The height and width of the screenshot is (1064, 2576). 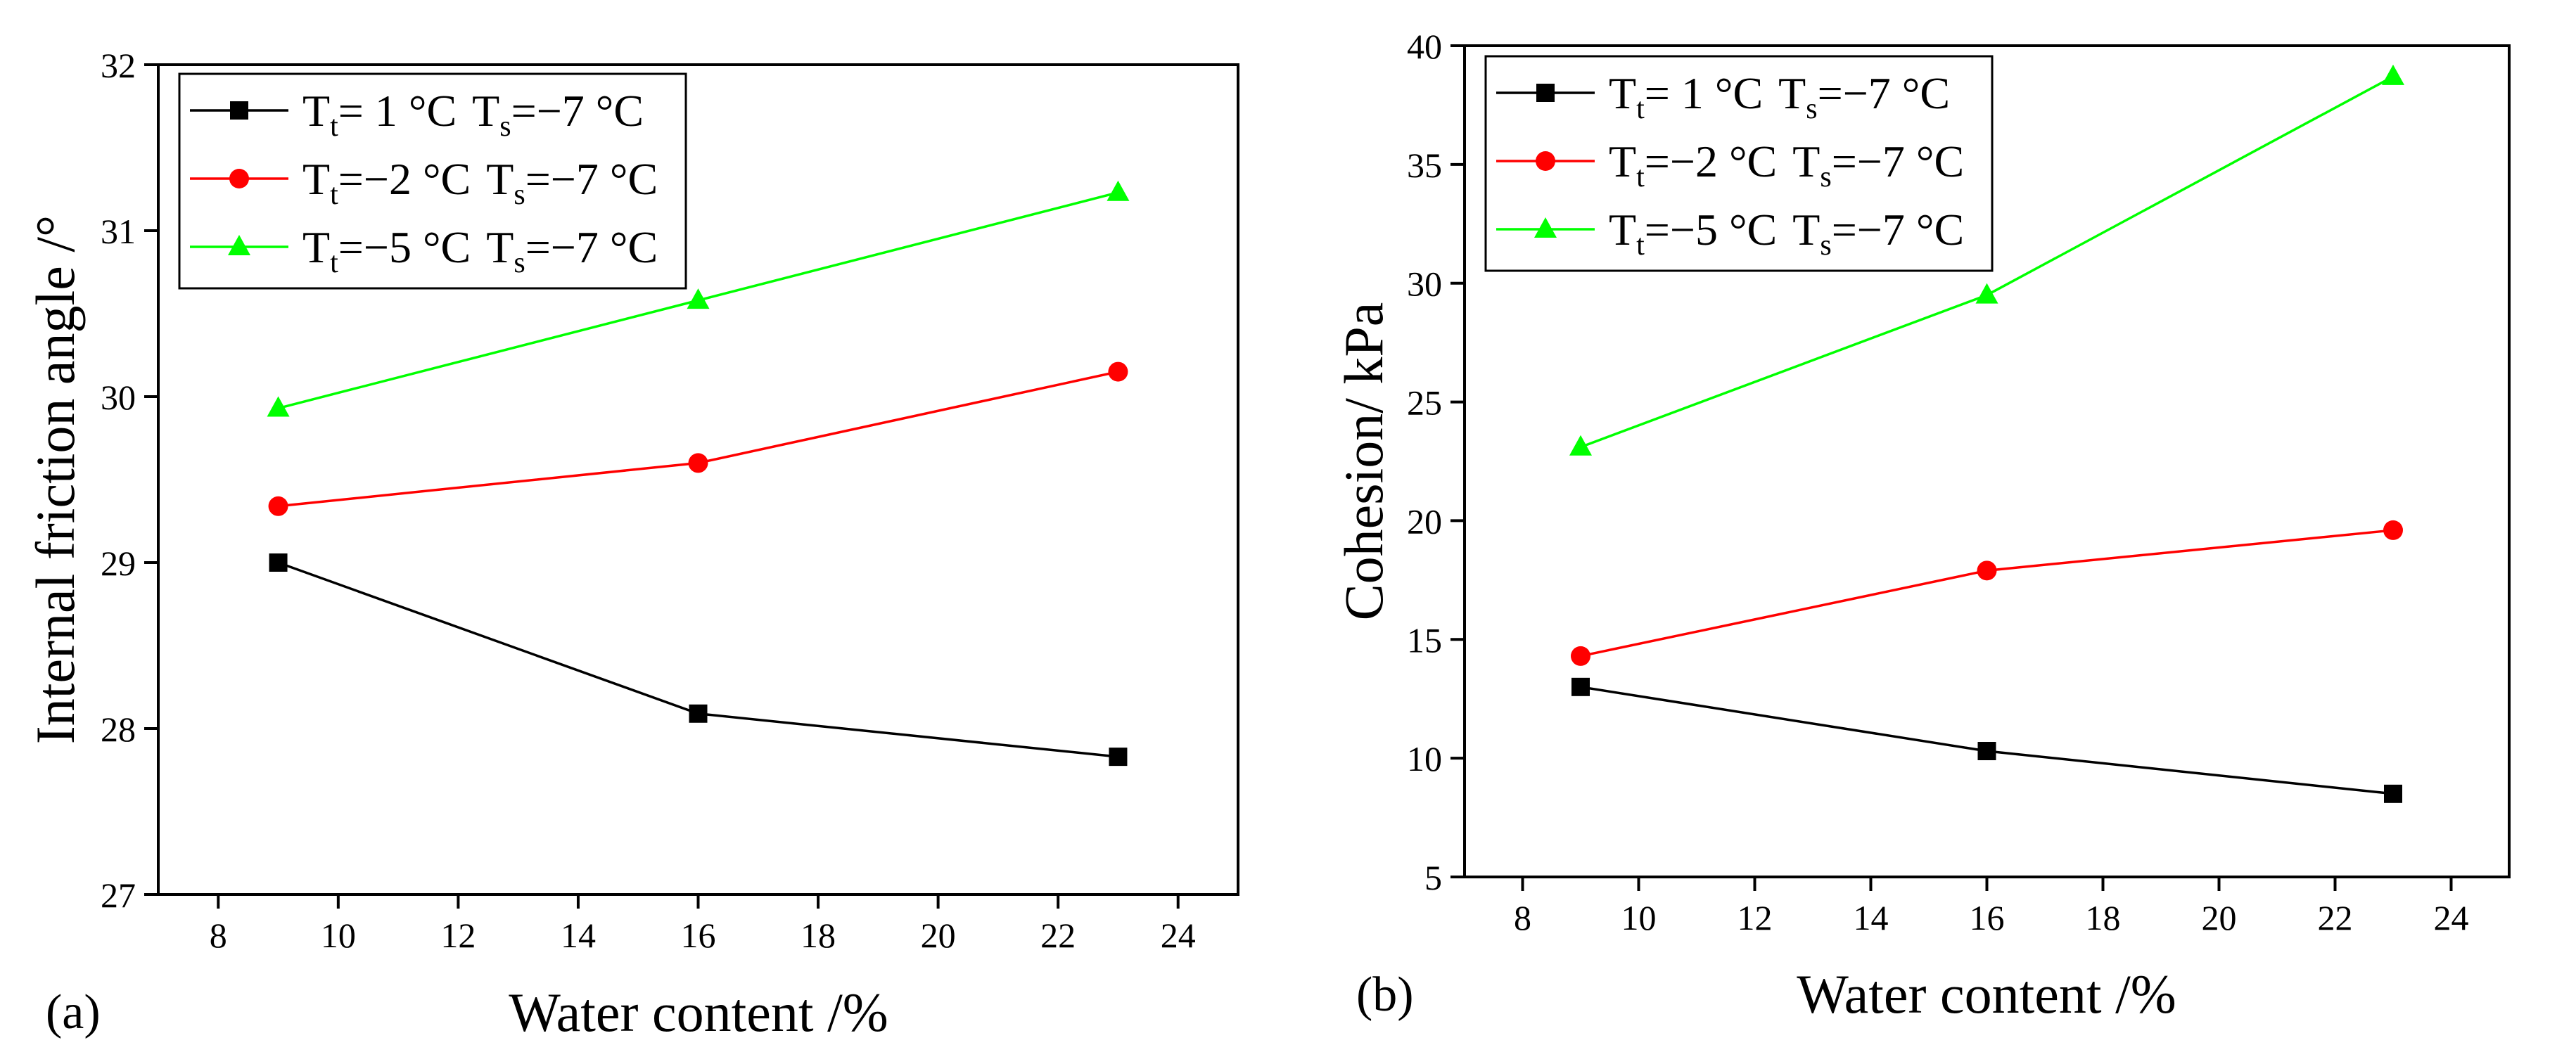 I want to click on y-axis-label-a: Internal friction angle /°, so click(x=55, y=479).